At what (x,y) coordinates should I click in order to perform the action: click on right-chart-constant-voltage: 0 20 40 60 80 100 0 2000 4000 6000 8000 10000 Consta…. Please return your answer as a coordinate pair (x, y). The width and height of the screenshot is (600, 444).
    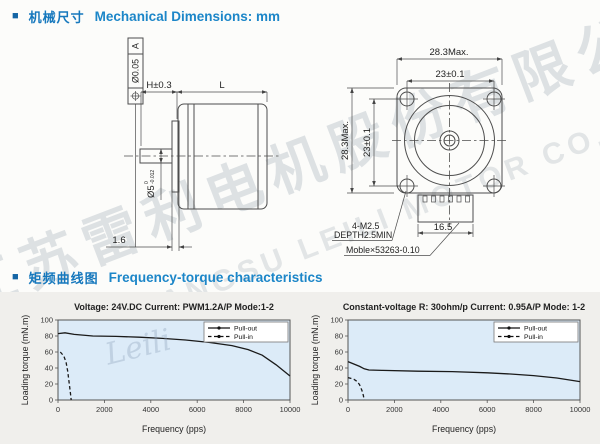
    Looking at the image, I should click on (450, 368).